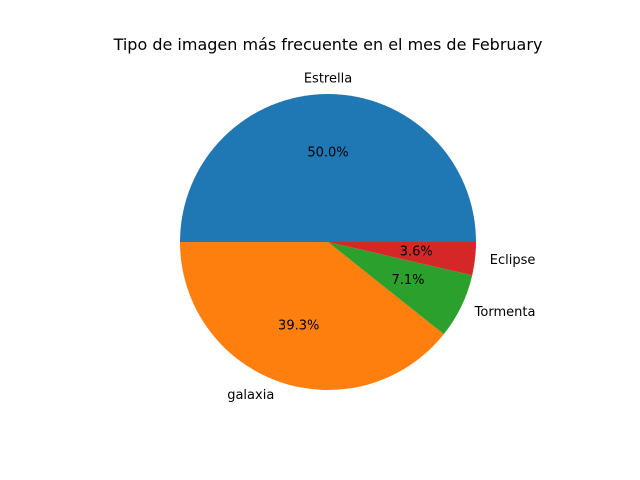 Image resolution: width=640 pixels, height=480 pixels. Describe the element at coordinates (250, 395) in the screenshot. I see `slice-label-galaxia: galaxia` at that location.